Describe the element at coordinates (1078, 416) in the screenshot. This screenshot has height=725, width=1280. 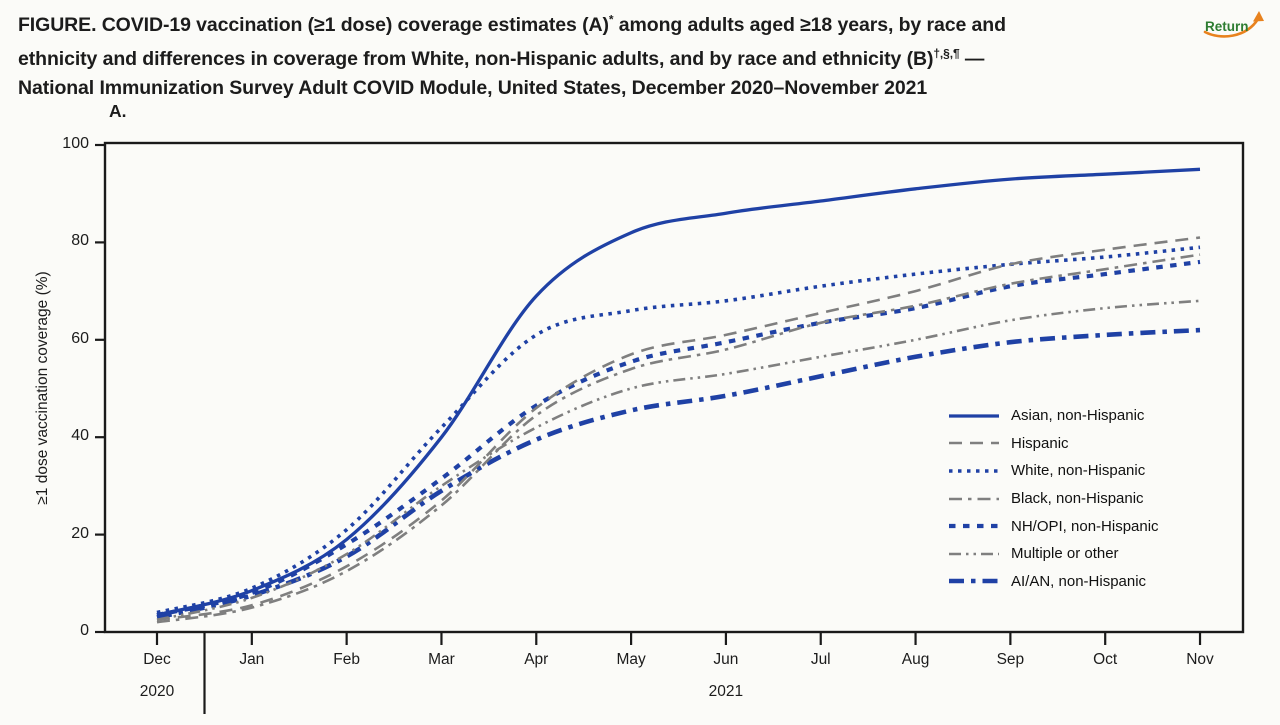
I see `legend-label-asian-non-hispanic: Asian, non-Hispanic` at that location.